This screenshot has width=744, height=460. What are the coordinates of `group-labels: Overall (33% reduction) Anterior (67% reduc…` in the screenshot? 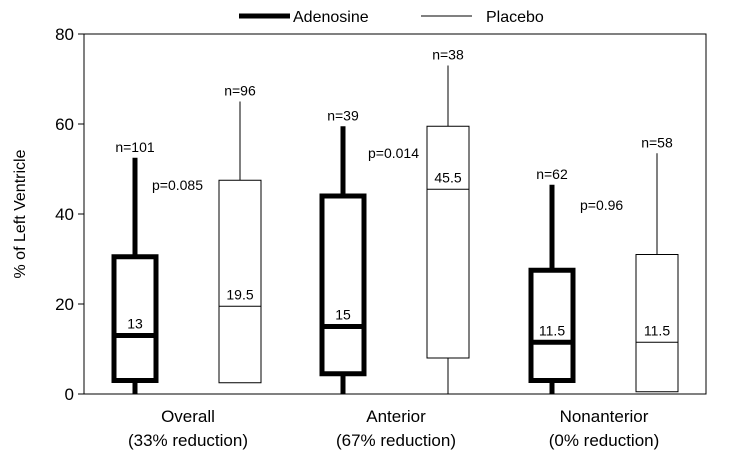 It's located at (393, 428).